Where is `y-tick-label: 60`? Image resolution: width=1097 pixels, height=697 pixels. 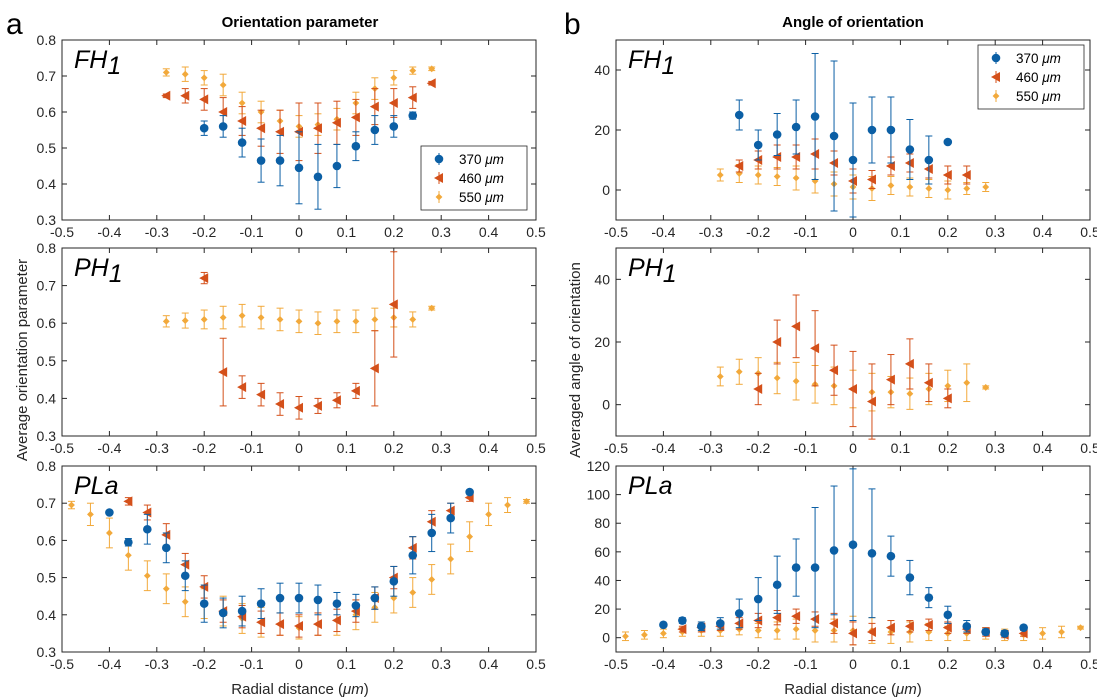 y-tick-label: 60 is located at coordinates (602, 552).